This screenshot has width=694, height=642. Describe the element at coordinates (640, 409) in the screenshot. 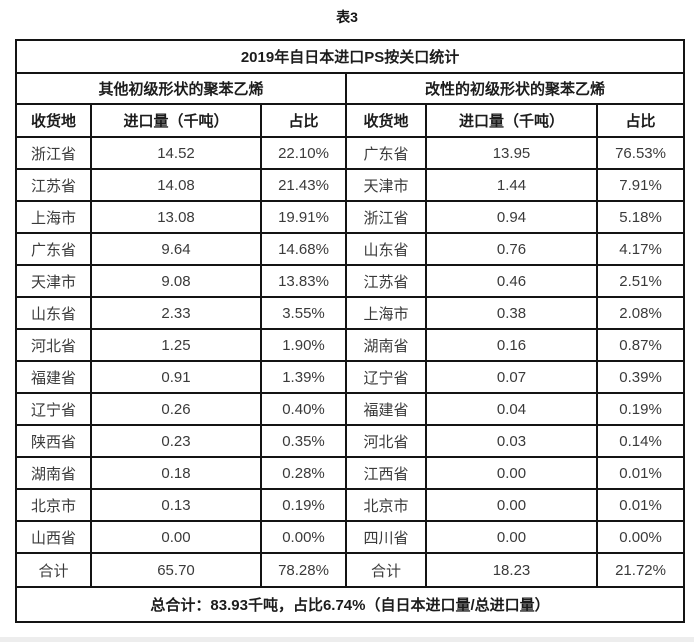

I see `share-cell-right: 0.19%` at that location.